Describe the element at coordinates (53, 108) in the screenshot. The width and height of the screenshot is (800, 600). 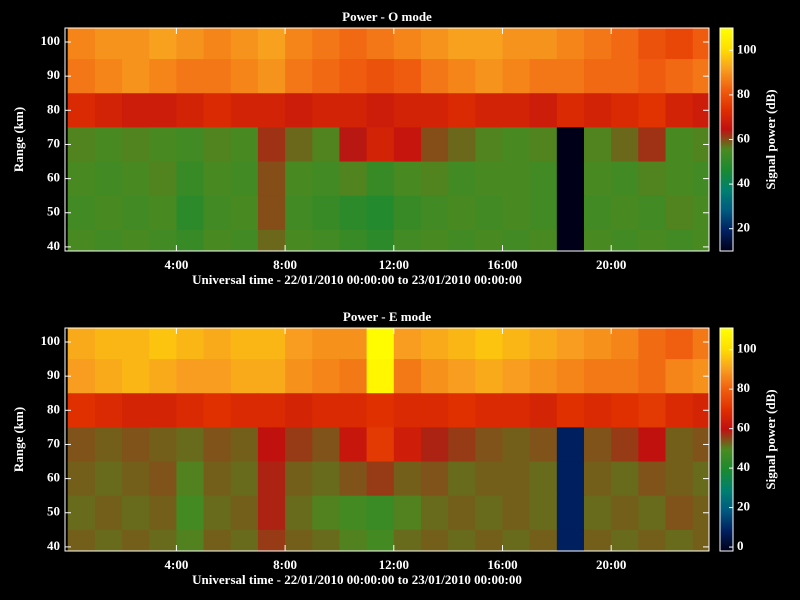
I see `y-tick-label: 80` at that location.